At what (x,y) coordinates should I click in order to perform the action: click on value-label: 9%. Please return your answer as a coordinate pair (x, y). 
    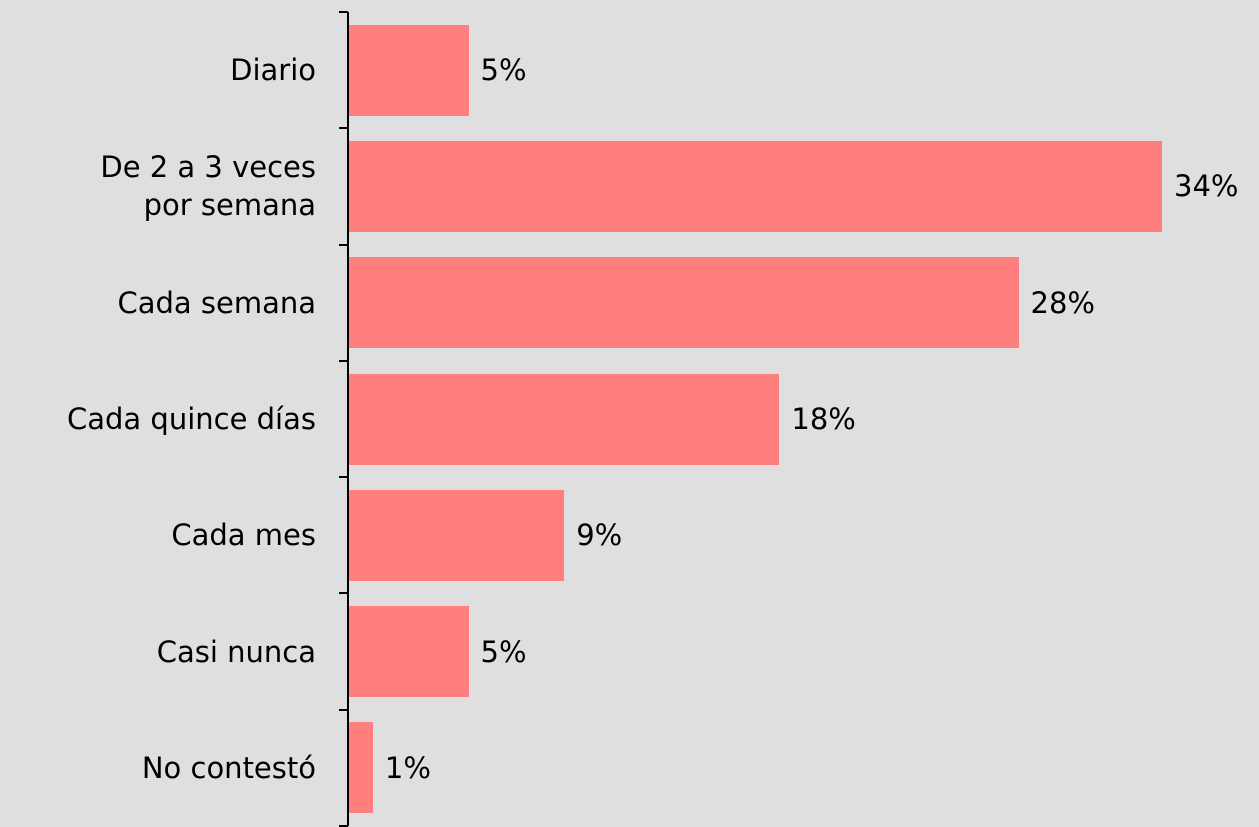
    Looking at the image, I should click on (599, 535).